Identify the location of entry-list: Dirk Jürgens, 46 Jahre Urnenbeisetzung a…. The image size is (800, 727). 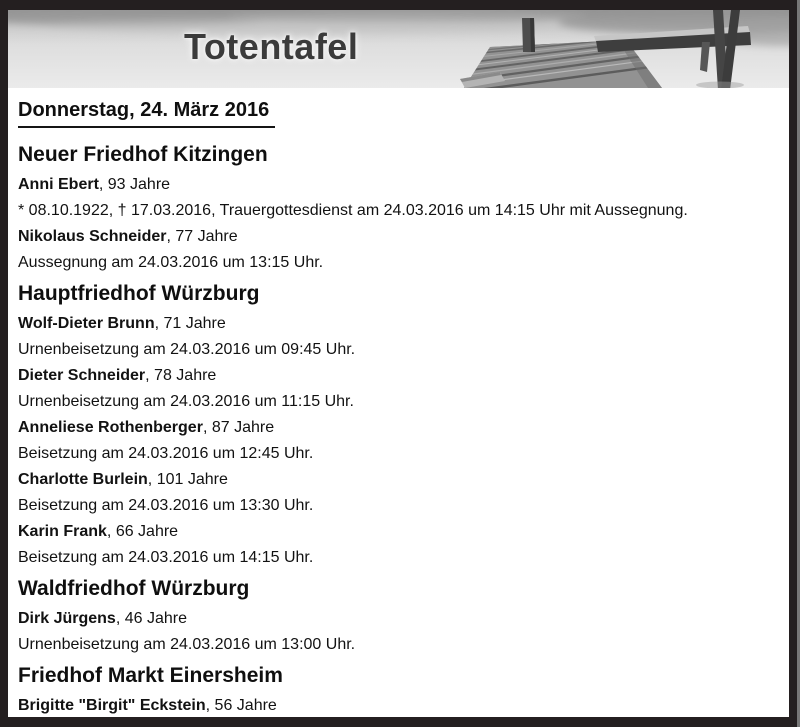
(397, 632).